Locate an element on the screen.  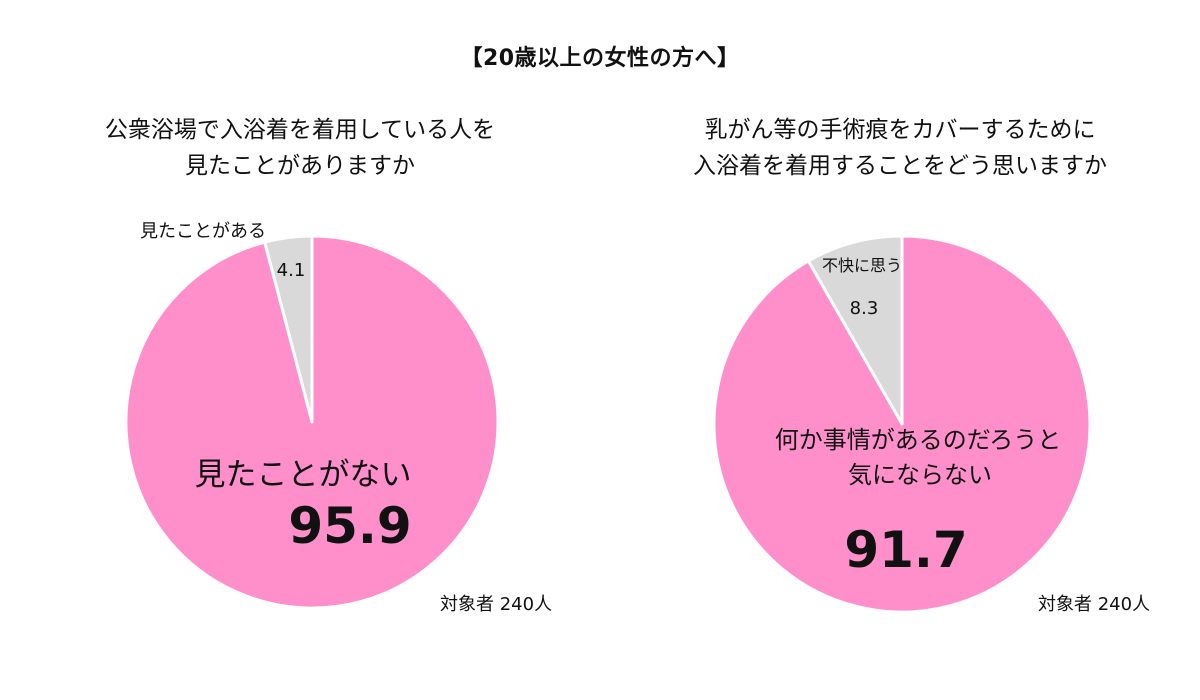
slice-label-not-bothered-line-1: 何か事情があるのだろうと is located at coordinates (918, 440).